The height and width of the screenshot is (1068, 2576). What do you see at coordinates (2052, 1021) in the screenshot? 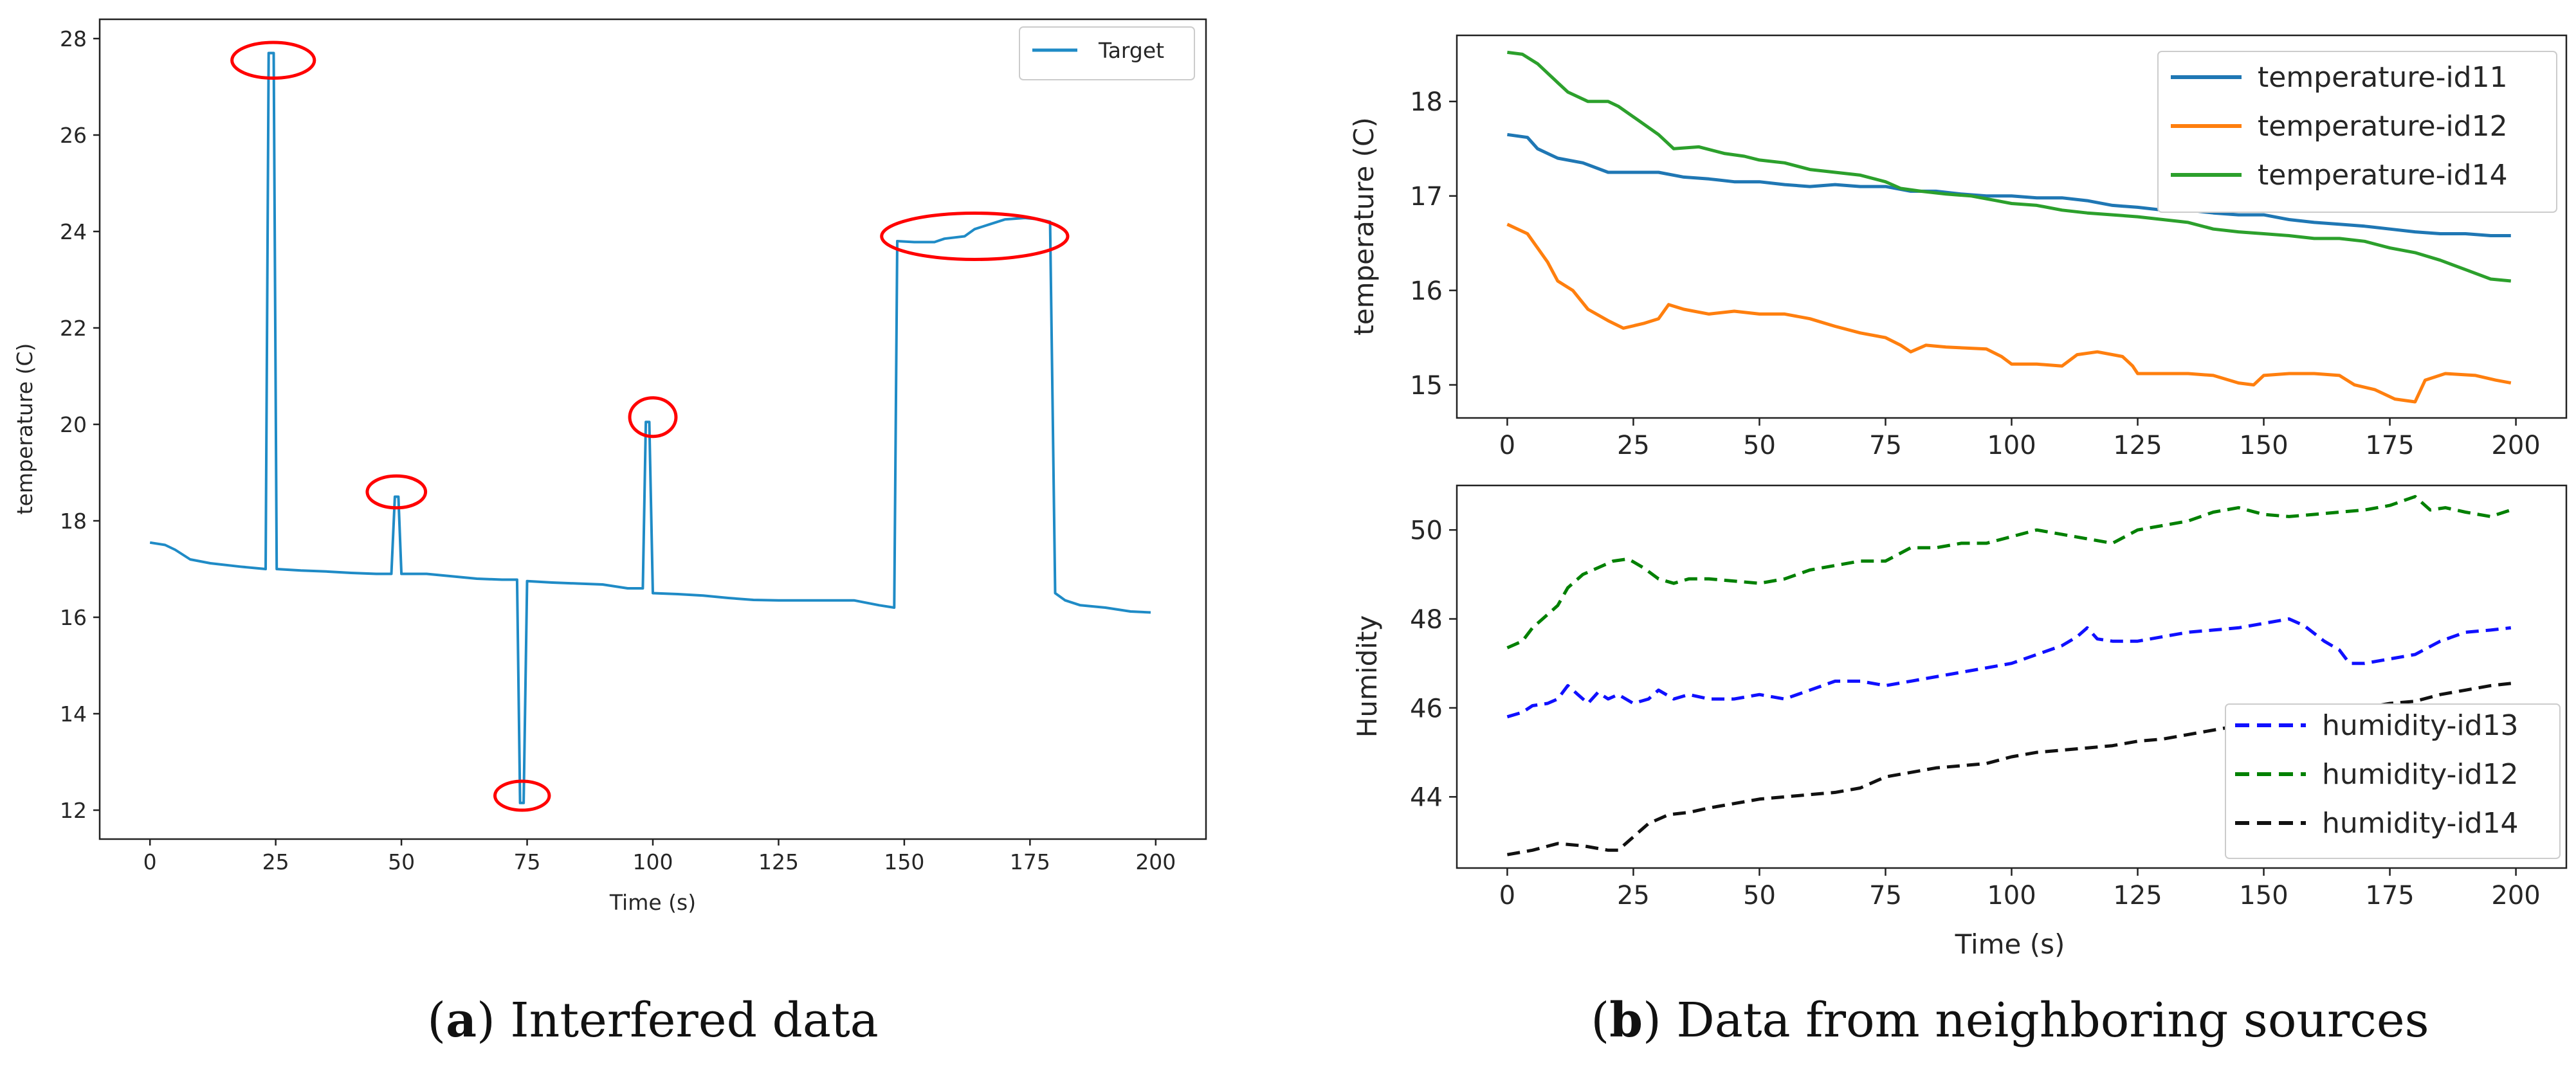
I see `caption-b-text: Data from neighboring sources` at bounding box center [2052, 1021].